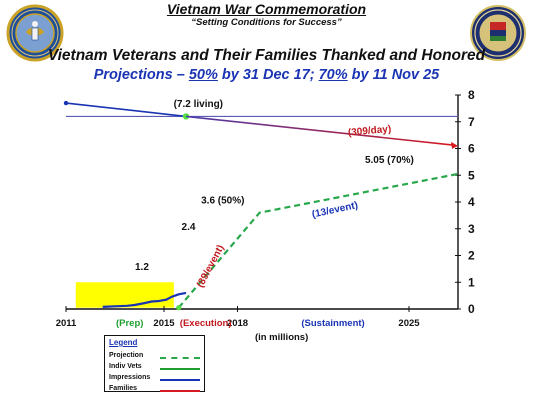 This screenshot has height=400, width=533. I want to click on series-line-indiv-vets, so click(126, 110).